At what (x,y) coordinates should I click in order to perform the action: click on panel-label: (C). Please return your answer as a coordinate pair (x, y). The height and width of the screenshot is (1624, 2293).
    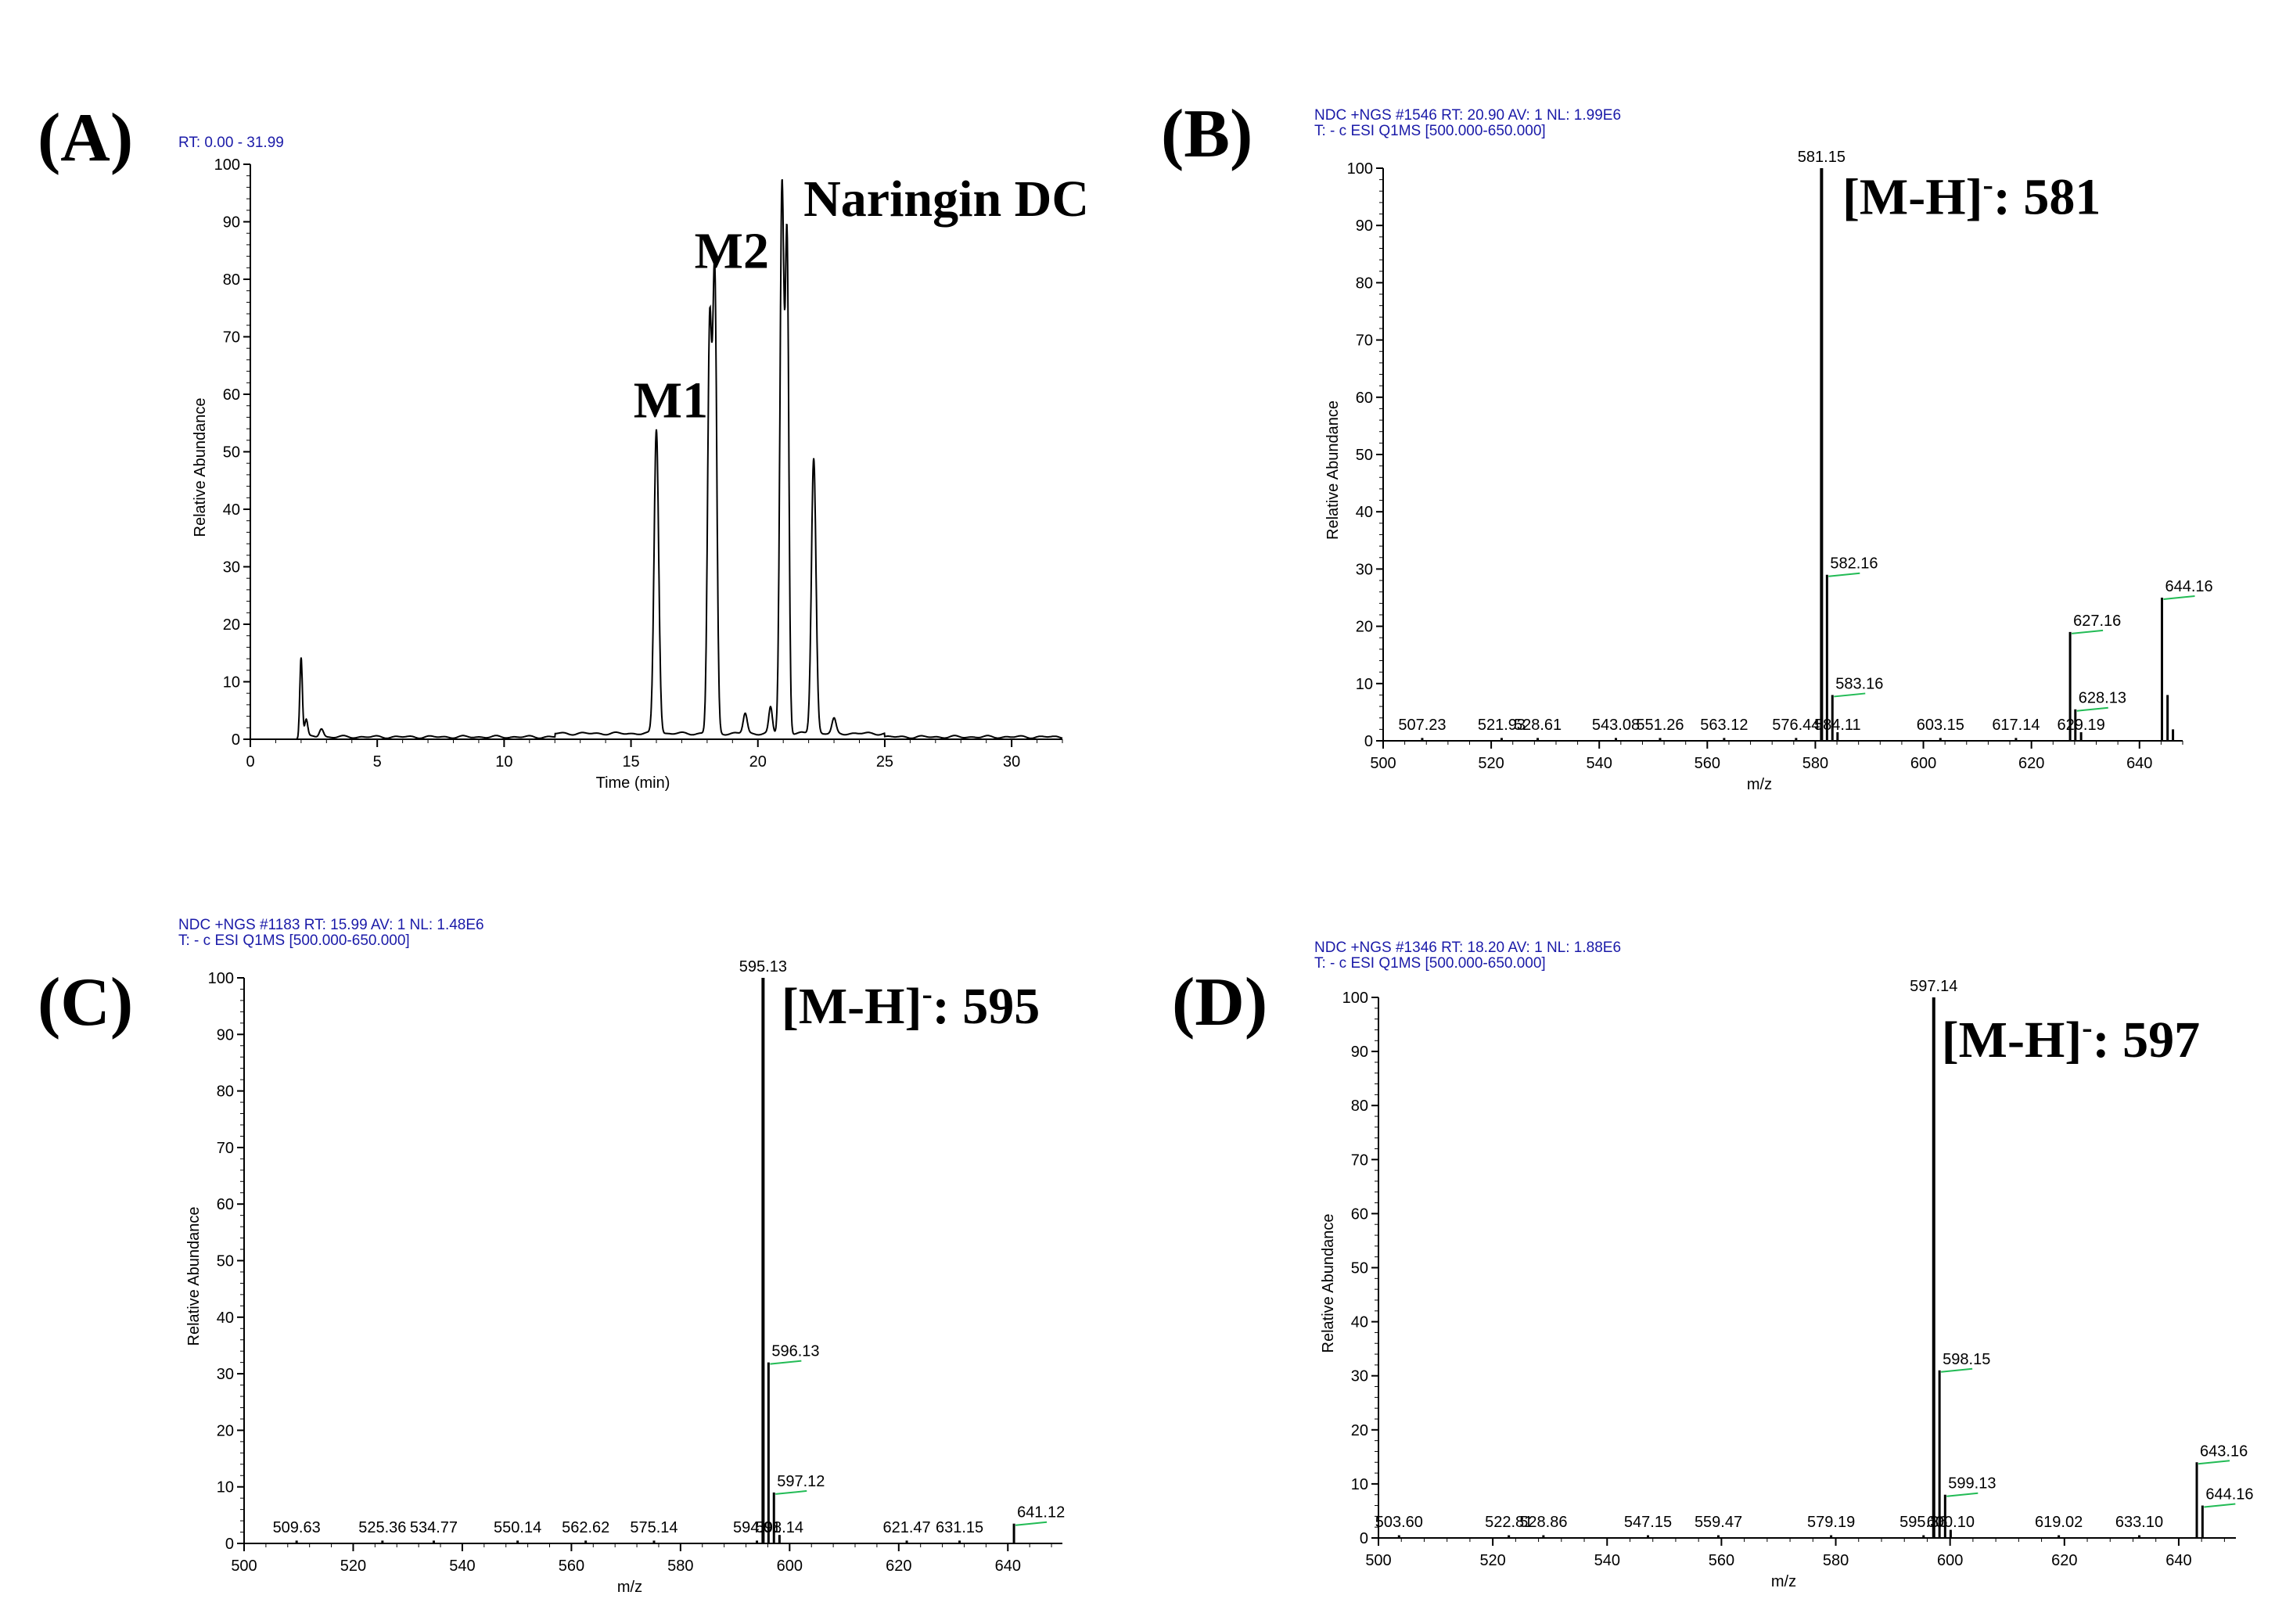
    Looking at the image, I should click on (85, 1002).